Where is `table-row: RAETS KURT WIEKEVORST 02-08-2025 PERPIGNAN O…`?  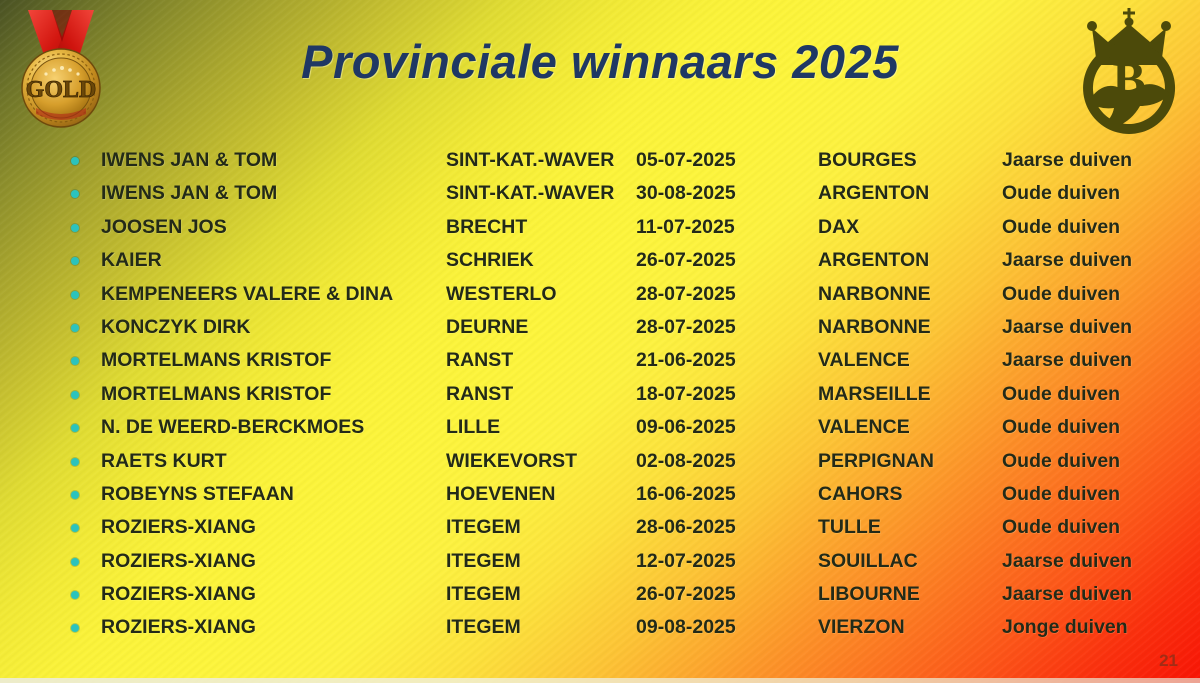
table-row: RAETS KURT WIEKEVORST 02-08-2025 PERPIGNAN O… is located at coordinates (600, 461).